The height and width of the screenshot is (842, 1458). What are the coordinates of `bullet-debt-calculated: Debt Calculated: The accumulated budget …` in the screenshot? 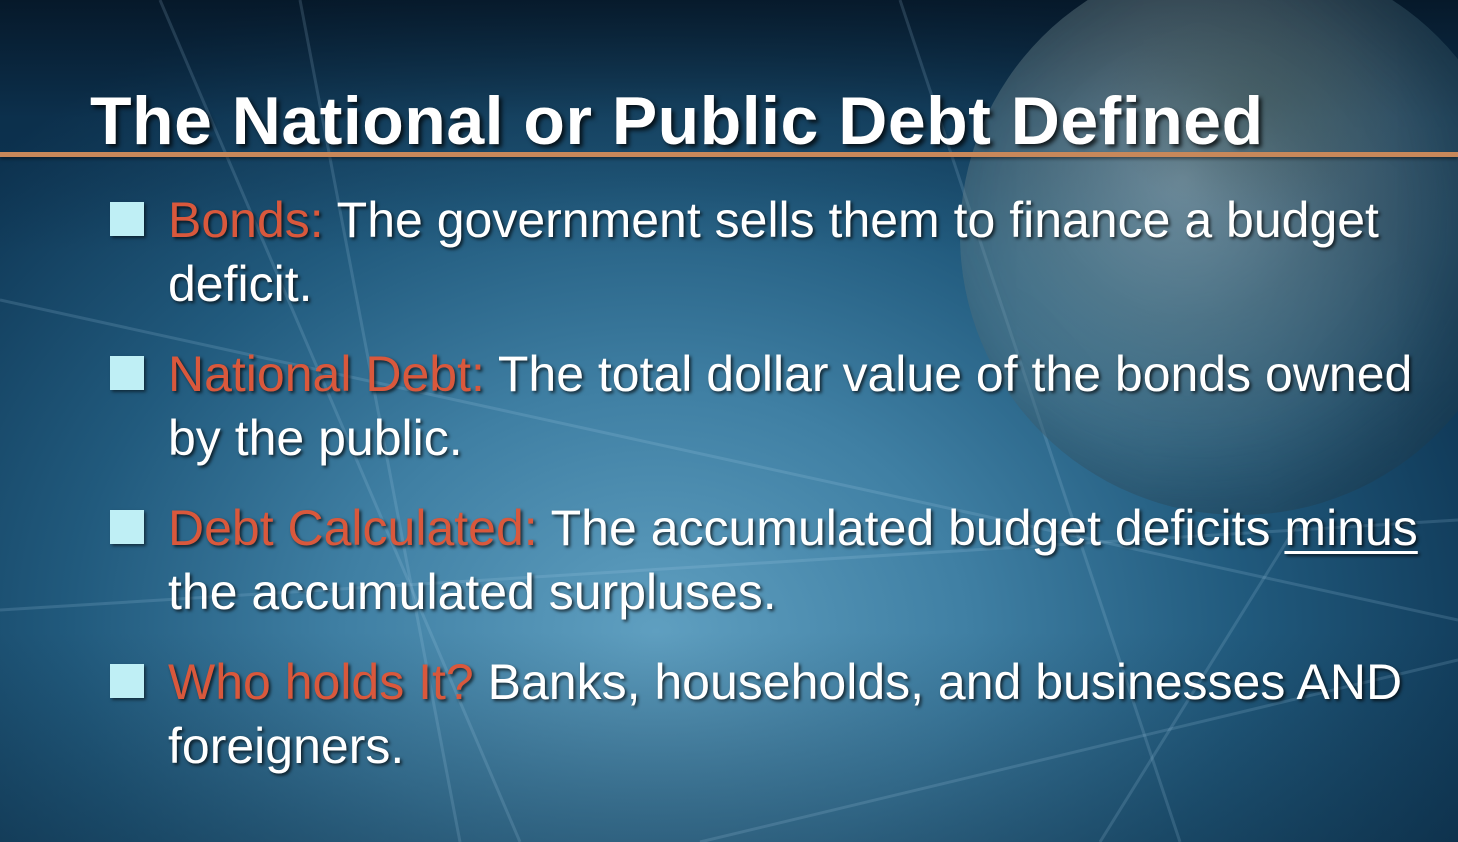 It's located at (770, 560).